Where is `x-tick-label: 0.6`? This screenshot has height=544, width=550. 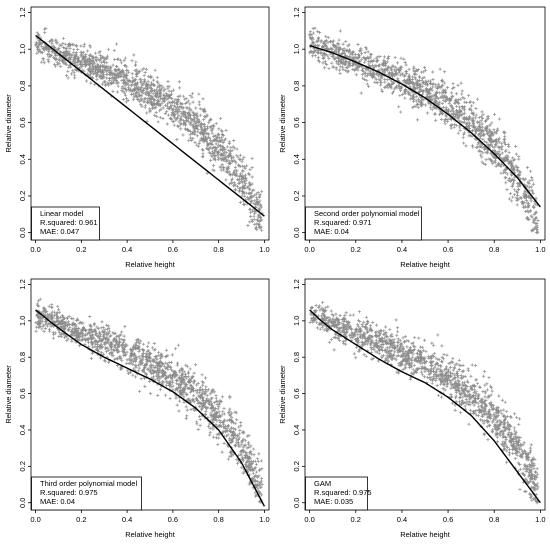
x-tick-label: 0.6 is located at coordinates (448, 249).